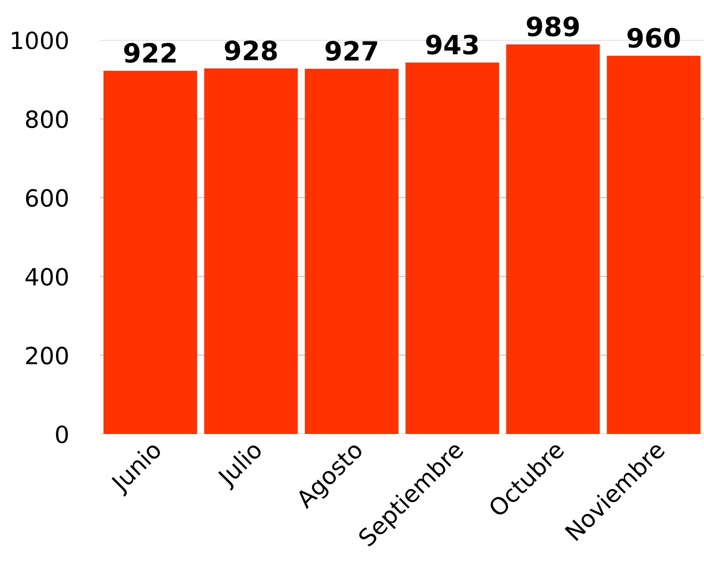  What do you see at coordinates (40, 40) in the screenshot?
I see `y-tick-label: 1000` at bounding box center [40, 40].